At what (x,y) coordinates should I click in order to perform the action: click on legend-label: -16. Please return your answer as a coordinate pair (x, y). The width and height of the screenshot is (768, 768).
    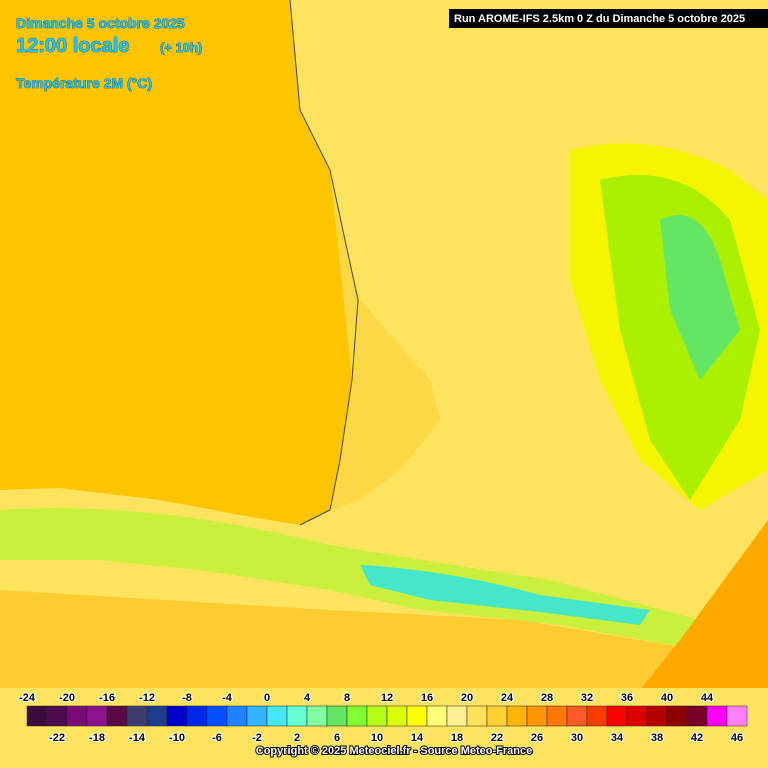
    Looking at the image, I should click on (107, 698).